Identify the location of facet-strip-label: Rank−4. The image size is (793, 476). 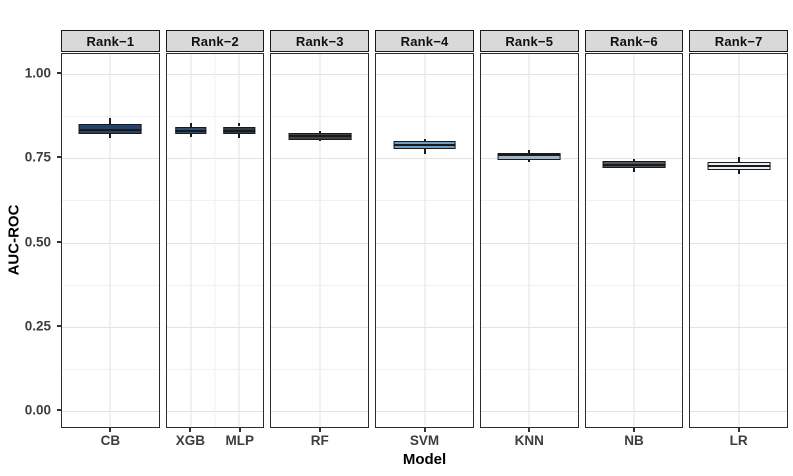
(424, 41).